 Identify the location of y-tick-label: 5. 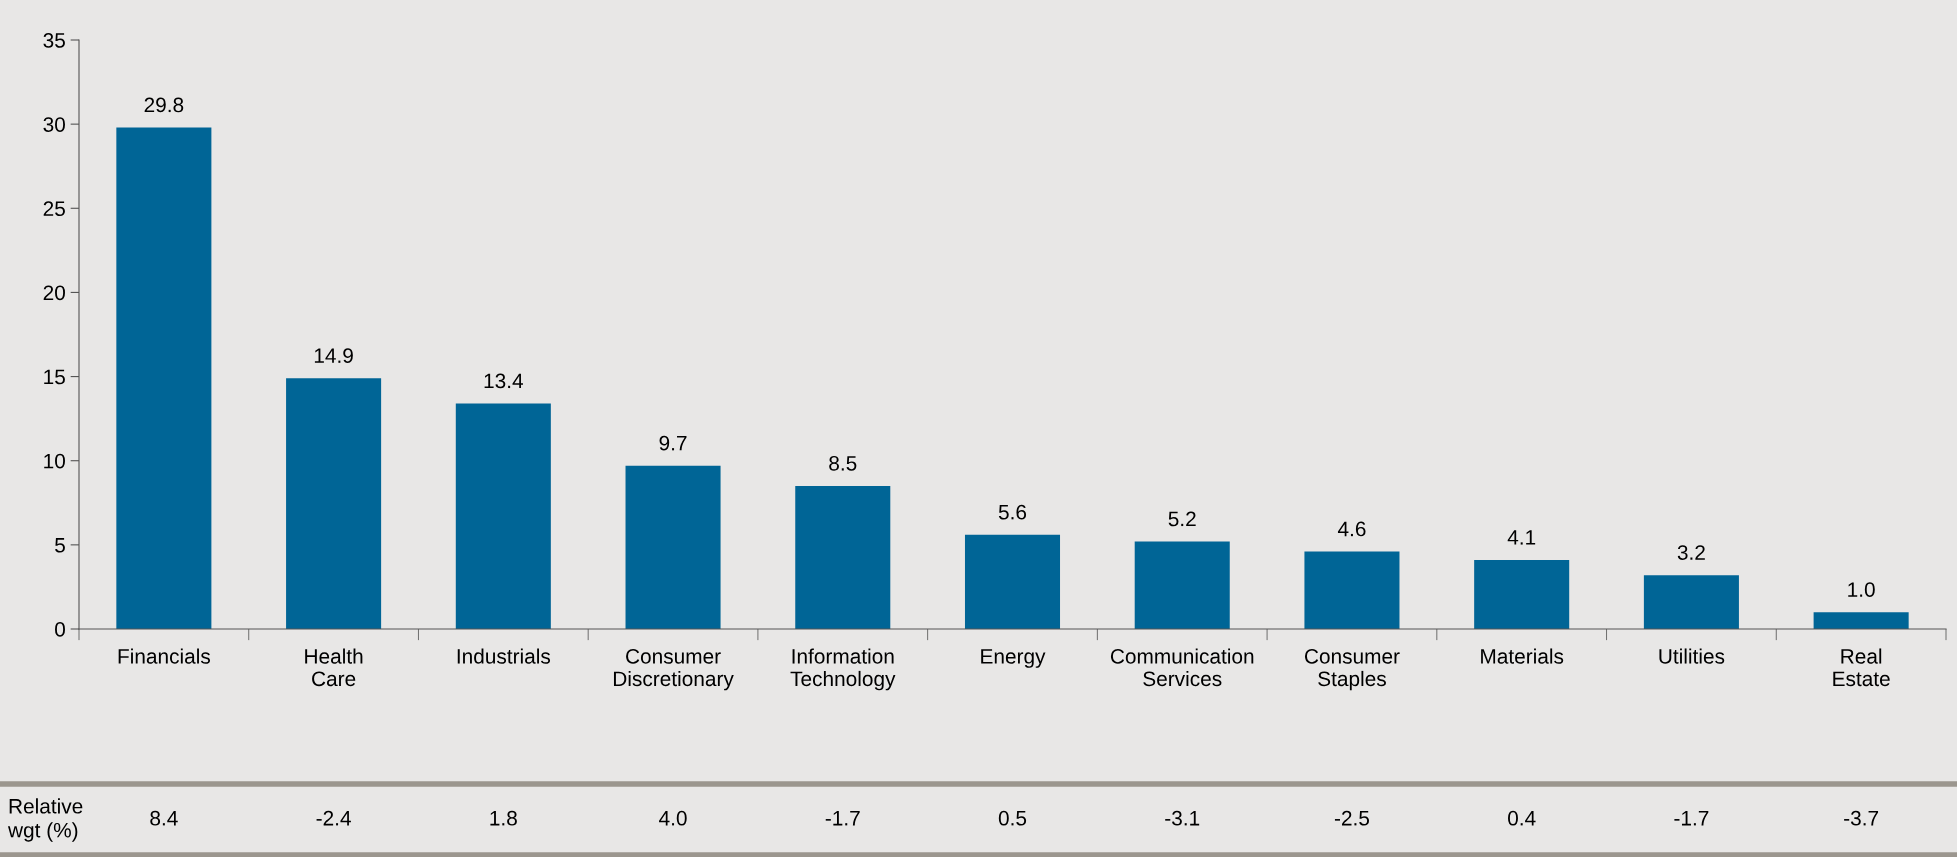
(60, 545).